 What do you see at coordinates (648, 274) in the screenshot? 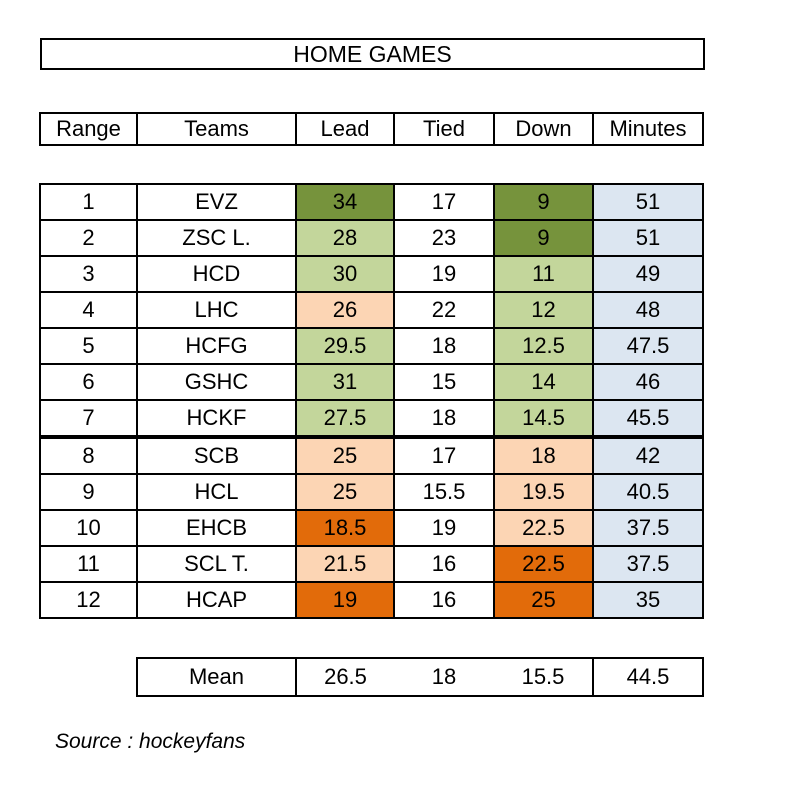
I see `minutes-cell: 49` at bounding box center [648, 274].